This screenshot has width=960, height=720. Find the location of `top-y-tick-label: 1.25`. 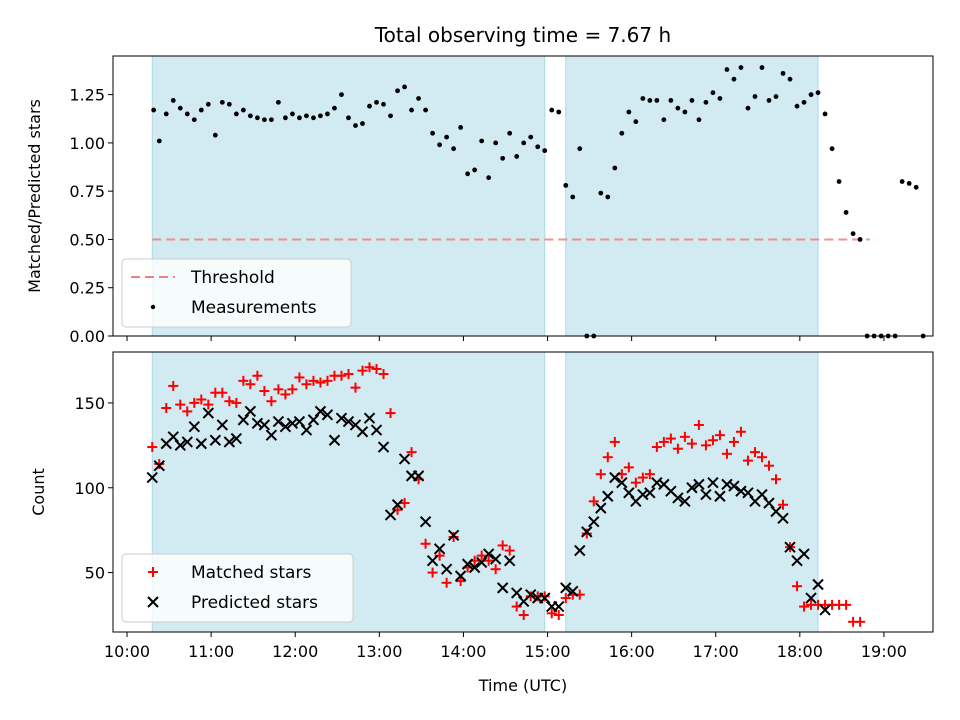

top-y-tick-label: 1.25 is located at coordinates (87, 95).